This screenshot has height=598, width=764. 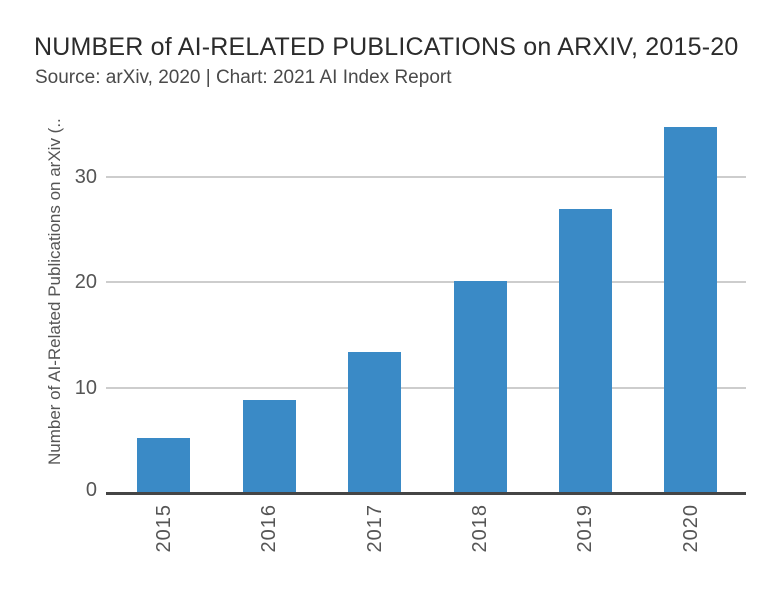 I want to click on x-tick-label-2015: 2015, so click(x=163, y=528).